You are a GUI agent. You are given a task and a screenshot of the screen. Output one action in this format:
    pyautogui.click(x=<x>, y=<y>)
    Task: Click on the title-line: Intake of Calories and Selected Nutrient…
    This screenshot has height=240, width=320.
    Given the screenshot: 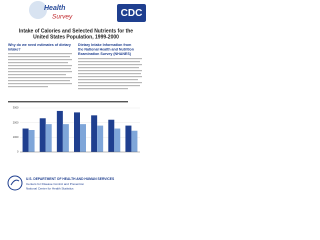 What is the action you would take?
    pyautogui.click(x=76, y=31)
    